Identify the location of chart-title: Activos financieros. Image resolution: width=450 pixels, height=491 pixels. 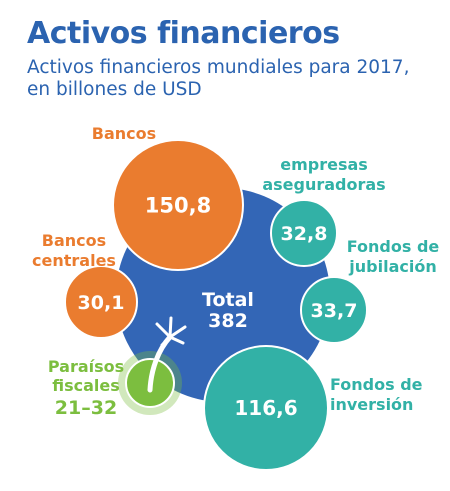
(183, 33).